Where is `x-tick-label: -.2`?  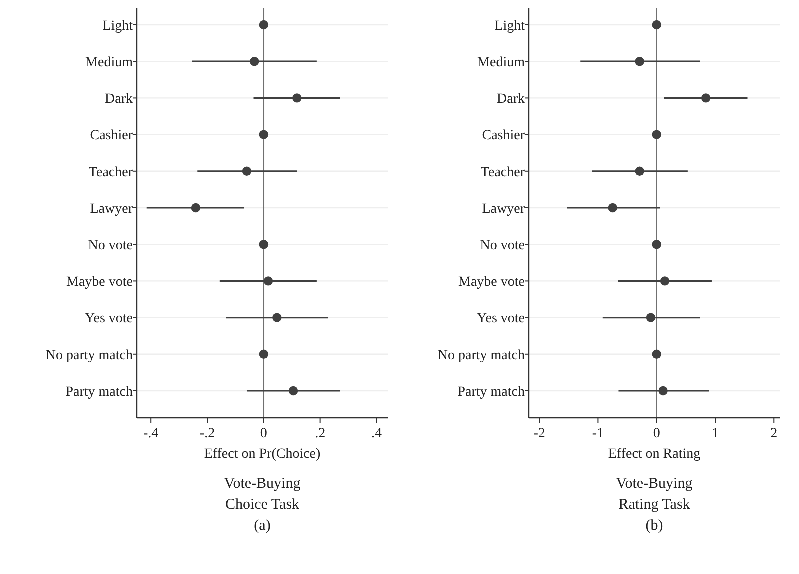 x-tick-label: -.2 is located at coordinates (208, 434).